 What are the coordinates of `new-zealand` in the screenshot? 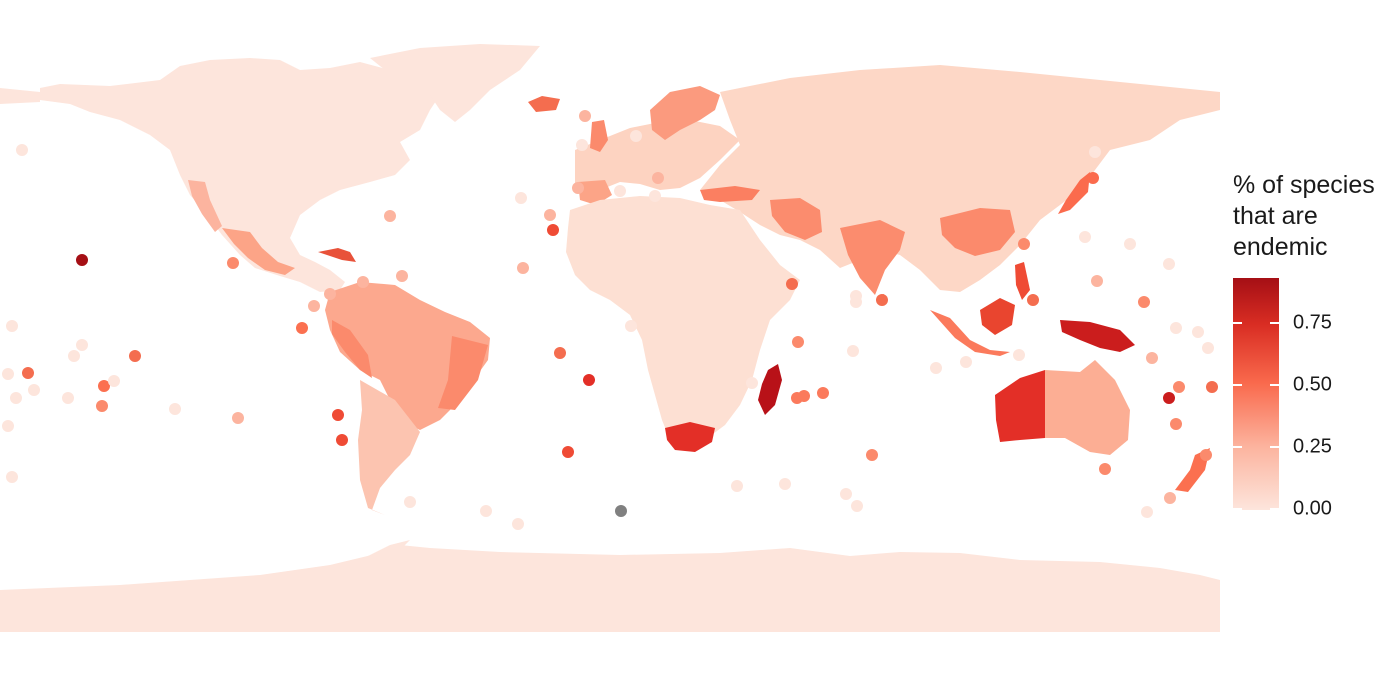 It's located at (1192, 470).